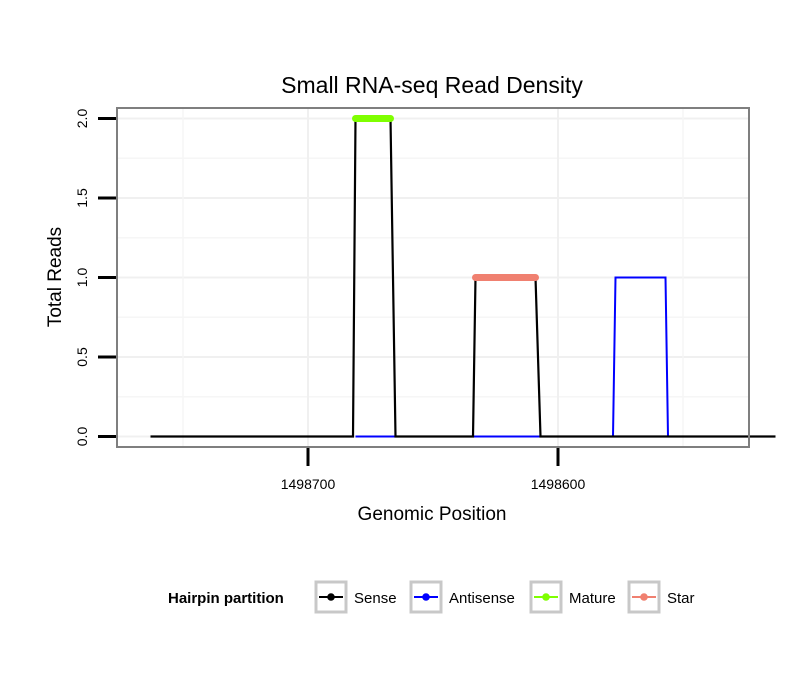 Image resolution: width=810 pixels, height=690 pixels. What do you see at coordinates (681, 598) in the screenshot?
I see `legend-label: Star` at bounding box center [681, 598].